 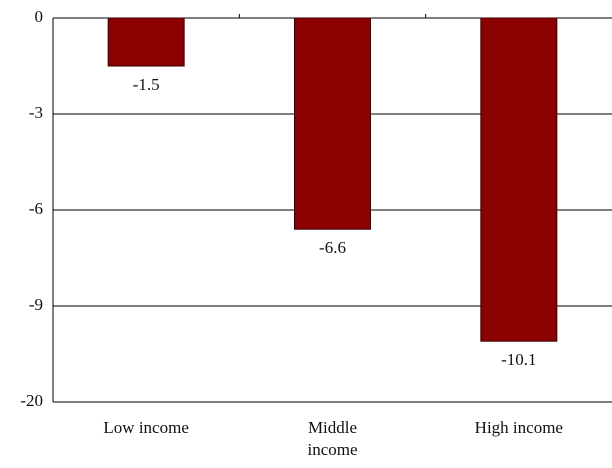 I want to click on y-tick-label: -20, so click(x=31, y=400).